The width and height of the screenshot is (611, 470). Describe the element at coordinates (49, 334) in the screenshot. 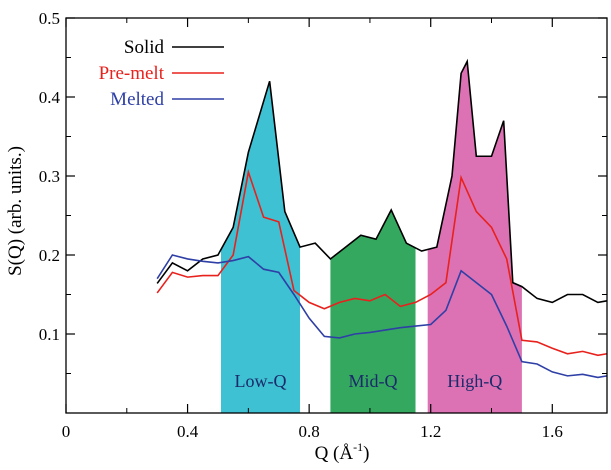

I see `y-tick-label: 0.1` at that location.